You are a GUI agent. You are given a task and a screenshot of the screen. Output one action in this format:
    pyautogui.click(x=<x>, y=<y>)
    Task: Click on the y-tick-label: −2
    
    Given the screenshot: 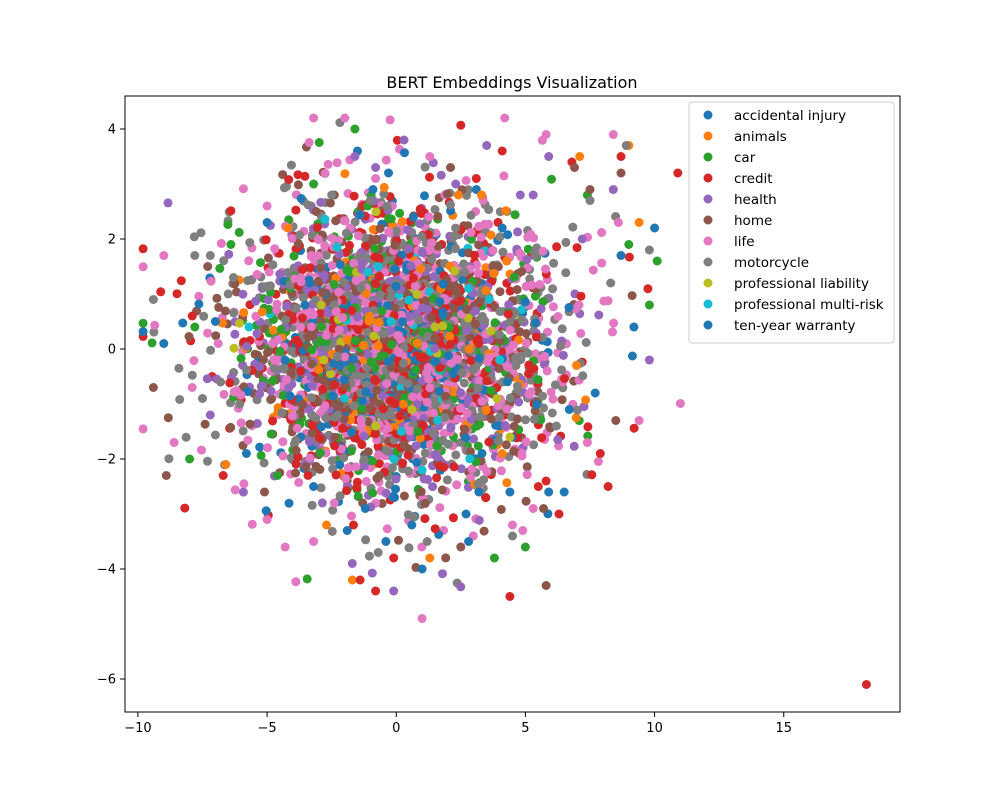 What is the action you would take?
    pyautogui.click(x=106, y=460)
    